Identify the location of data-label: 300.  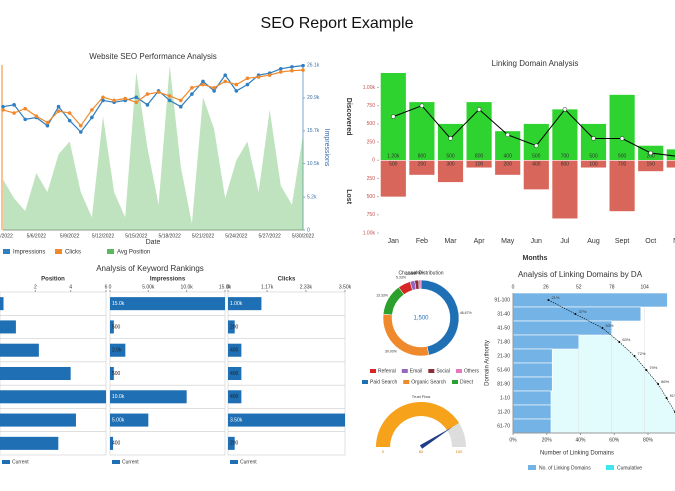
(450, 165).